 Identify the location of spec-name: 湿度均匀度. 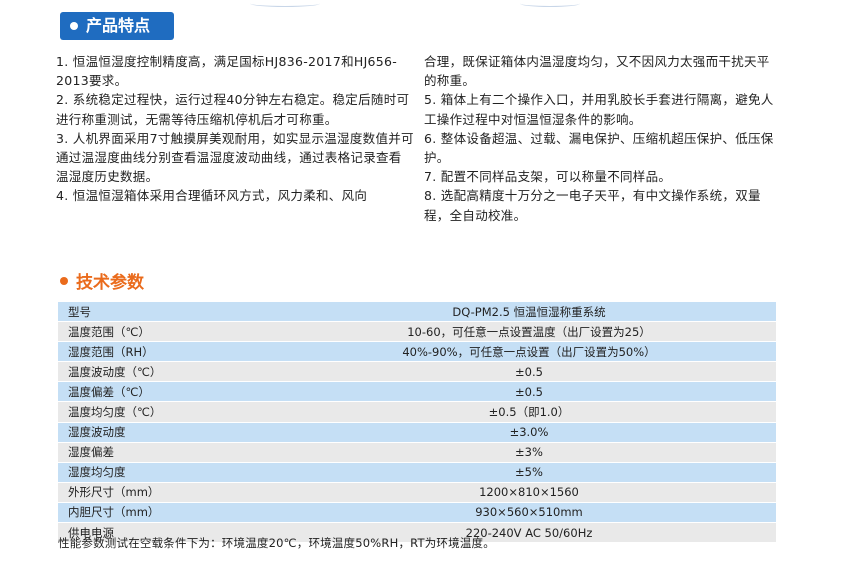
(170, 472).